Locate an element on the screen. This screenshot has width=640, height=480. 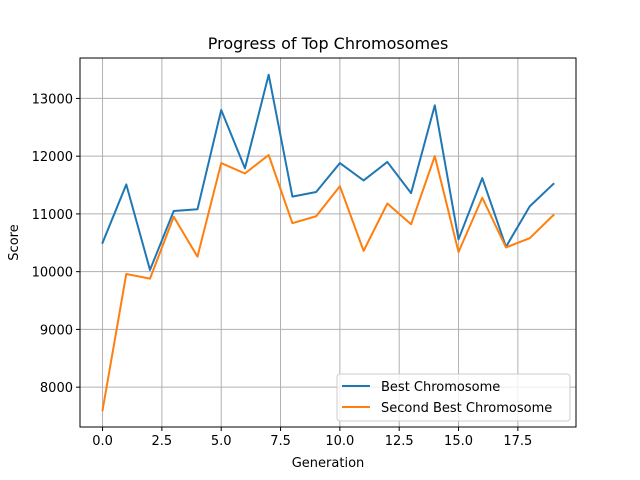
x-tick-label: 5.0 is located at coordinates (221, 441).